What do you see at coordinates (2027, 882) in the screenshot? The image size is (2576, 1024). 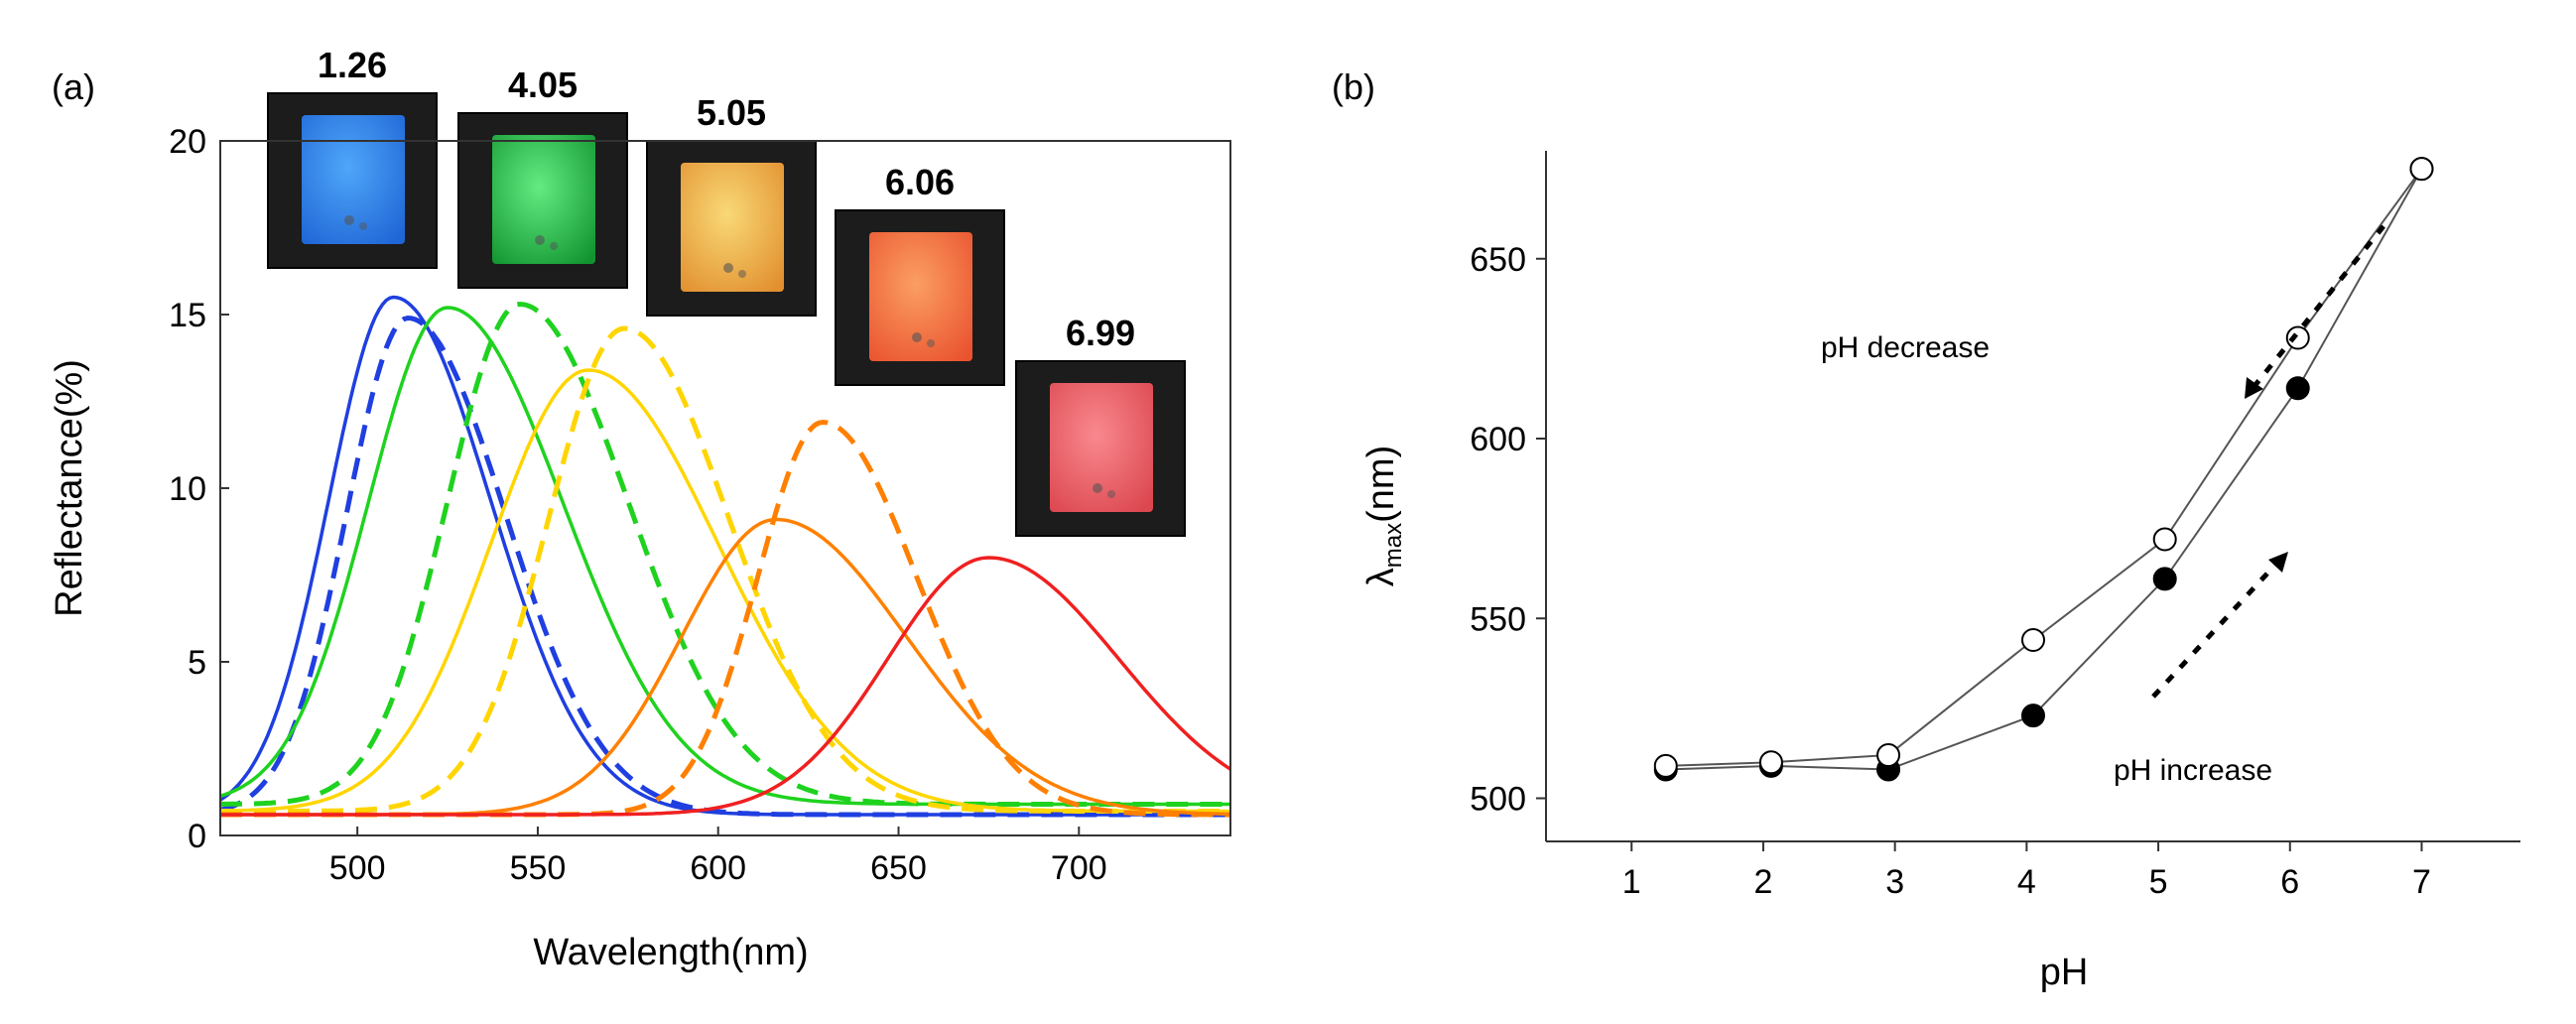 I see `b-x-tick-label: 4` at bounding box center [2027, 882].